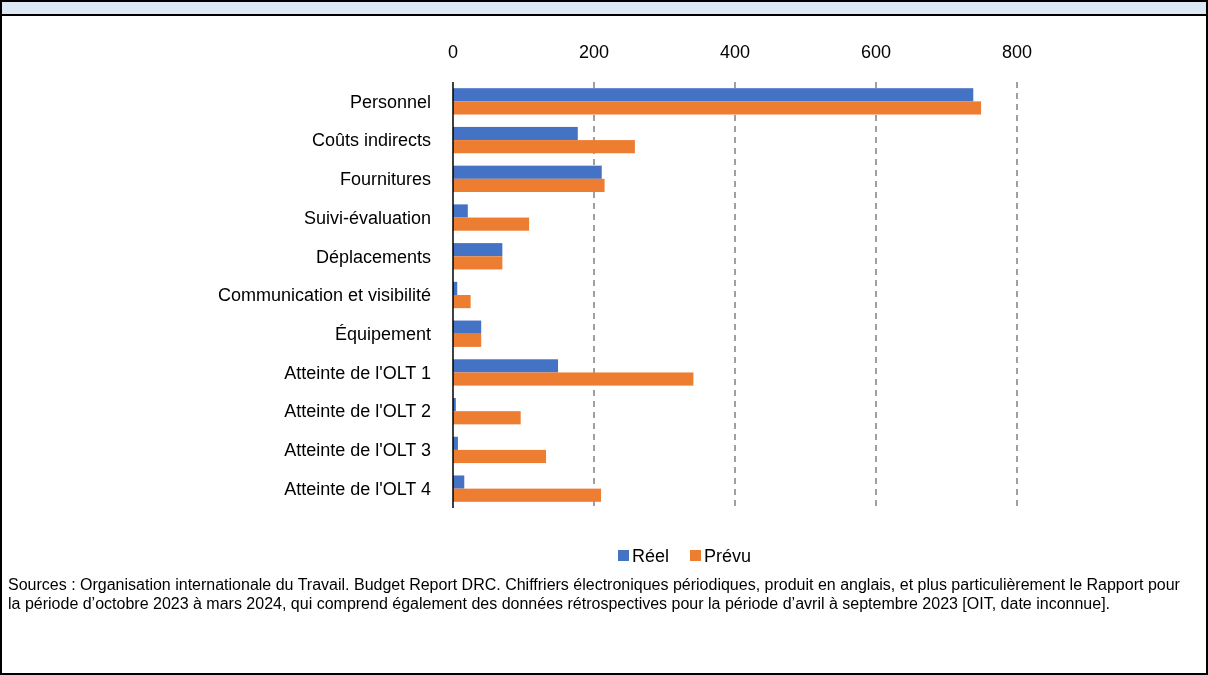 The height and width of the screenshot is (675, 1208). I want to click on x-tick-label: 400, so click(735, 52).